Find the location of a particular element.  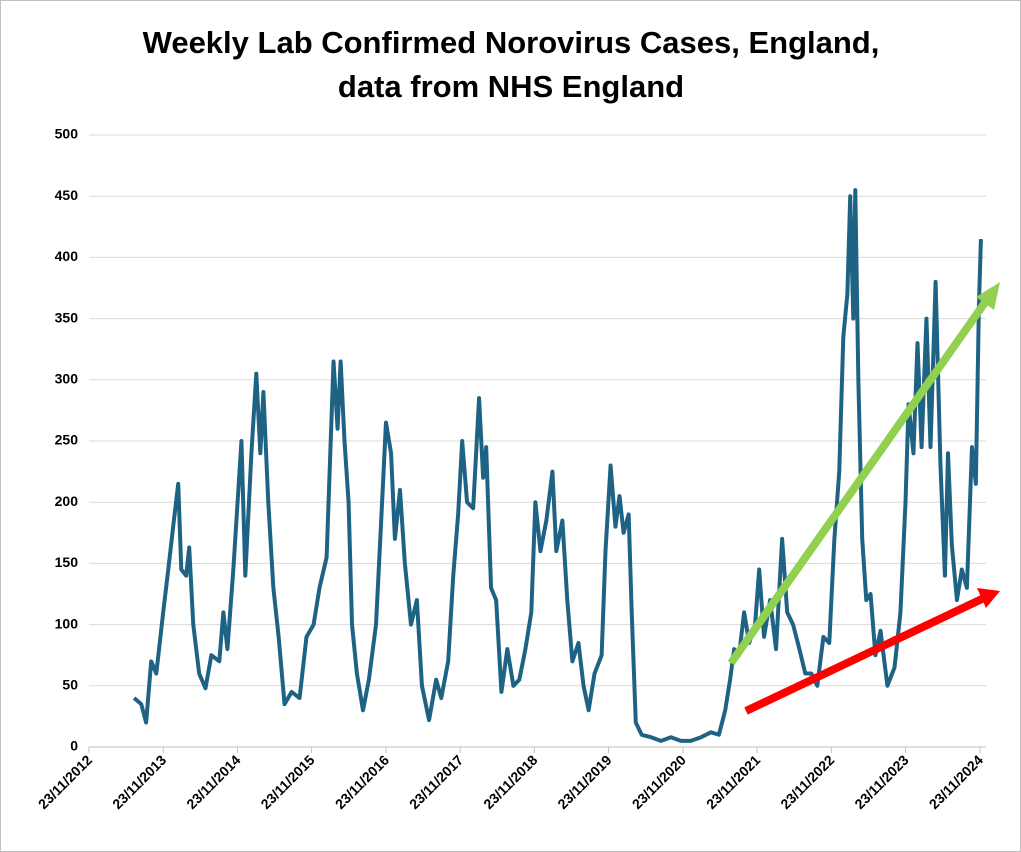

y-tick-label: 350 is located at coordinates (67, 317).